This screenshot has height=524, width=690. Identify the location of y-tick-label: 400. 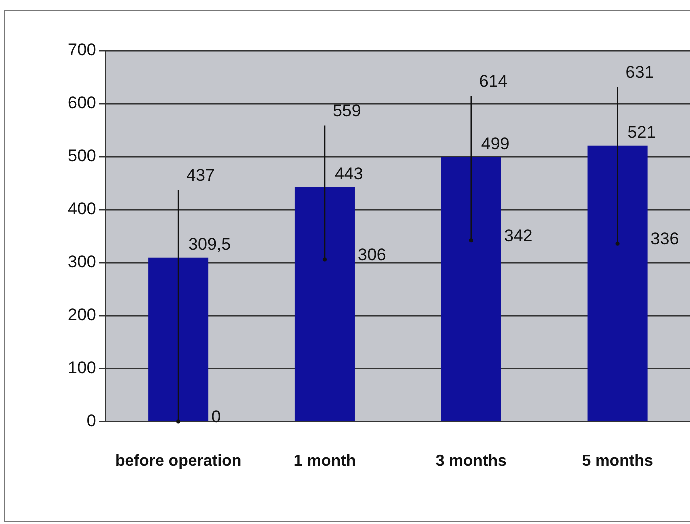
(82, 209).